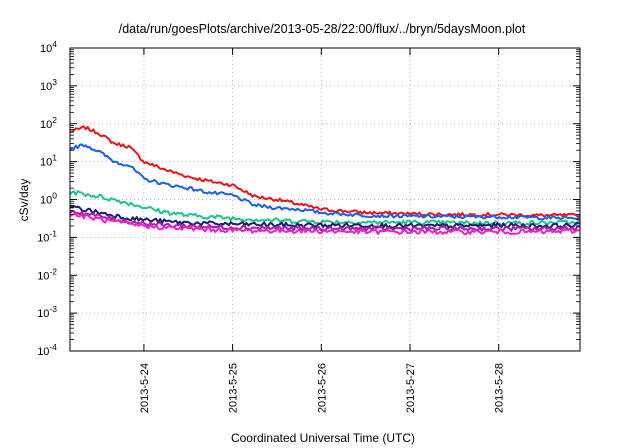 This screenshot has height=448, width=640. Describe the element at coordinates (145, 388) in the screenshot. I see `x-tick-label: 2013-5-24` at that location.